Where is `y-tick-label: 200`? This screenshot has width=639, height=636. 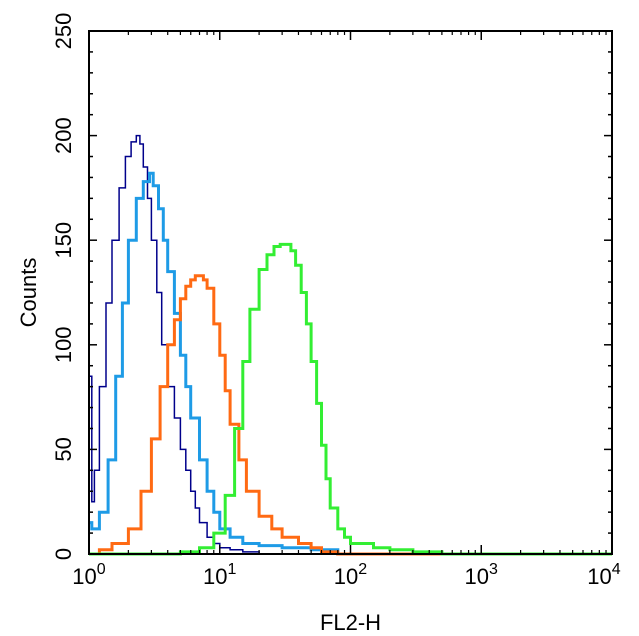 y-tick-label: 200 is located at coordinates (63, 135).